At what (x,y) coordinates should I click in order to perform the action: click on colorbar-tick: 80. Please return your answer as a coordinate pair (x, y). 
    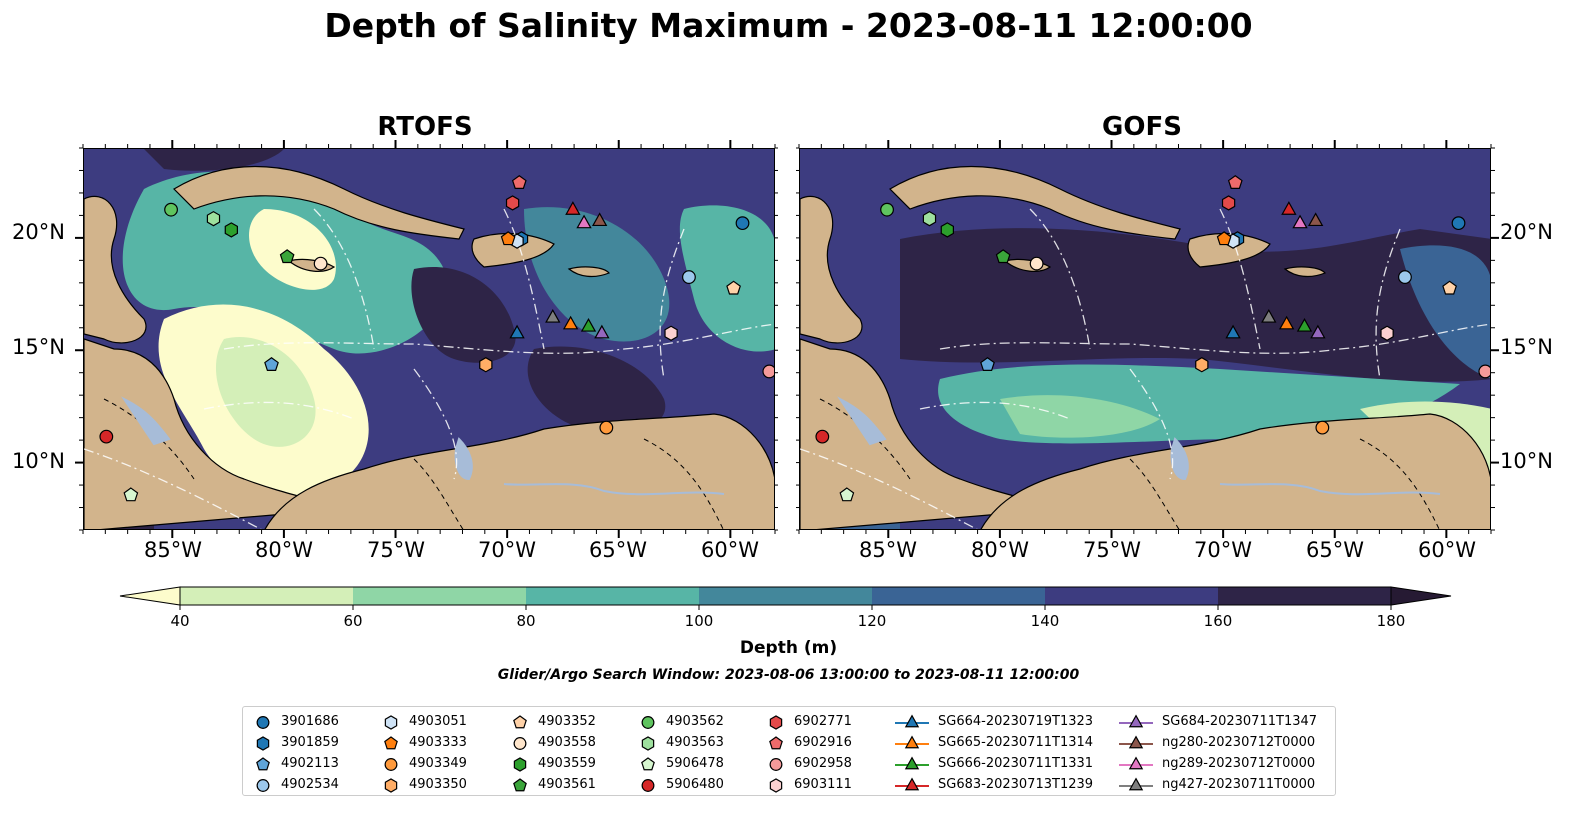
    Looking at the image, I should click on (526, 621).